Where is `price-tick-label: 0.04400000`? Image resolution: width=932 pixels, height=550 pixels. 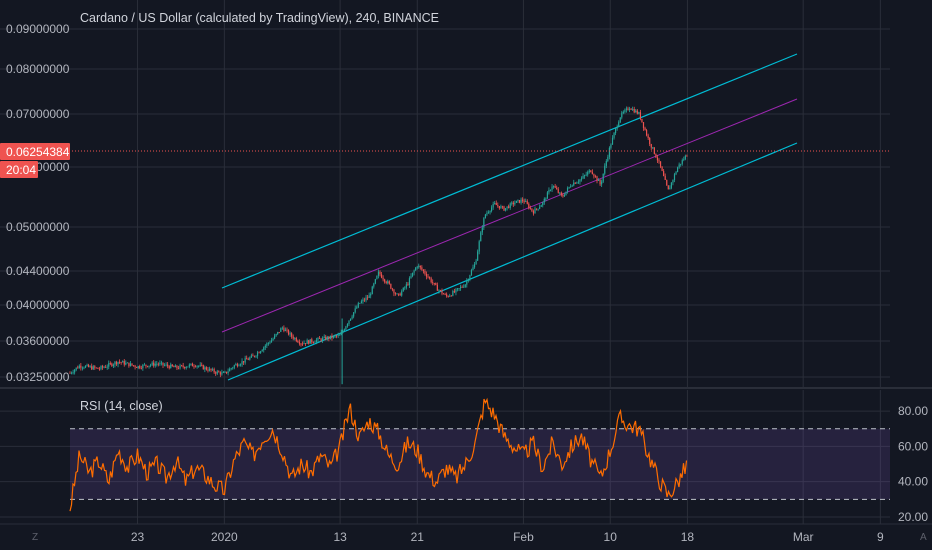 price-tick-label: 0.04400000 is located at coordinates (38, 271).